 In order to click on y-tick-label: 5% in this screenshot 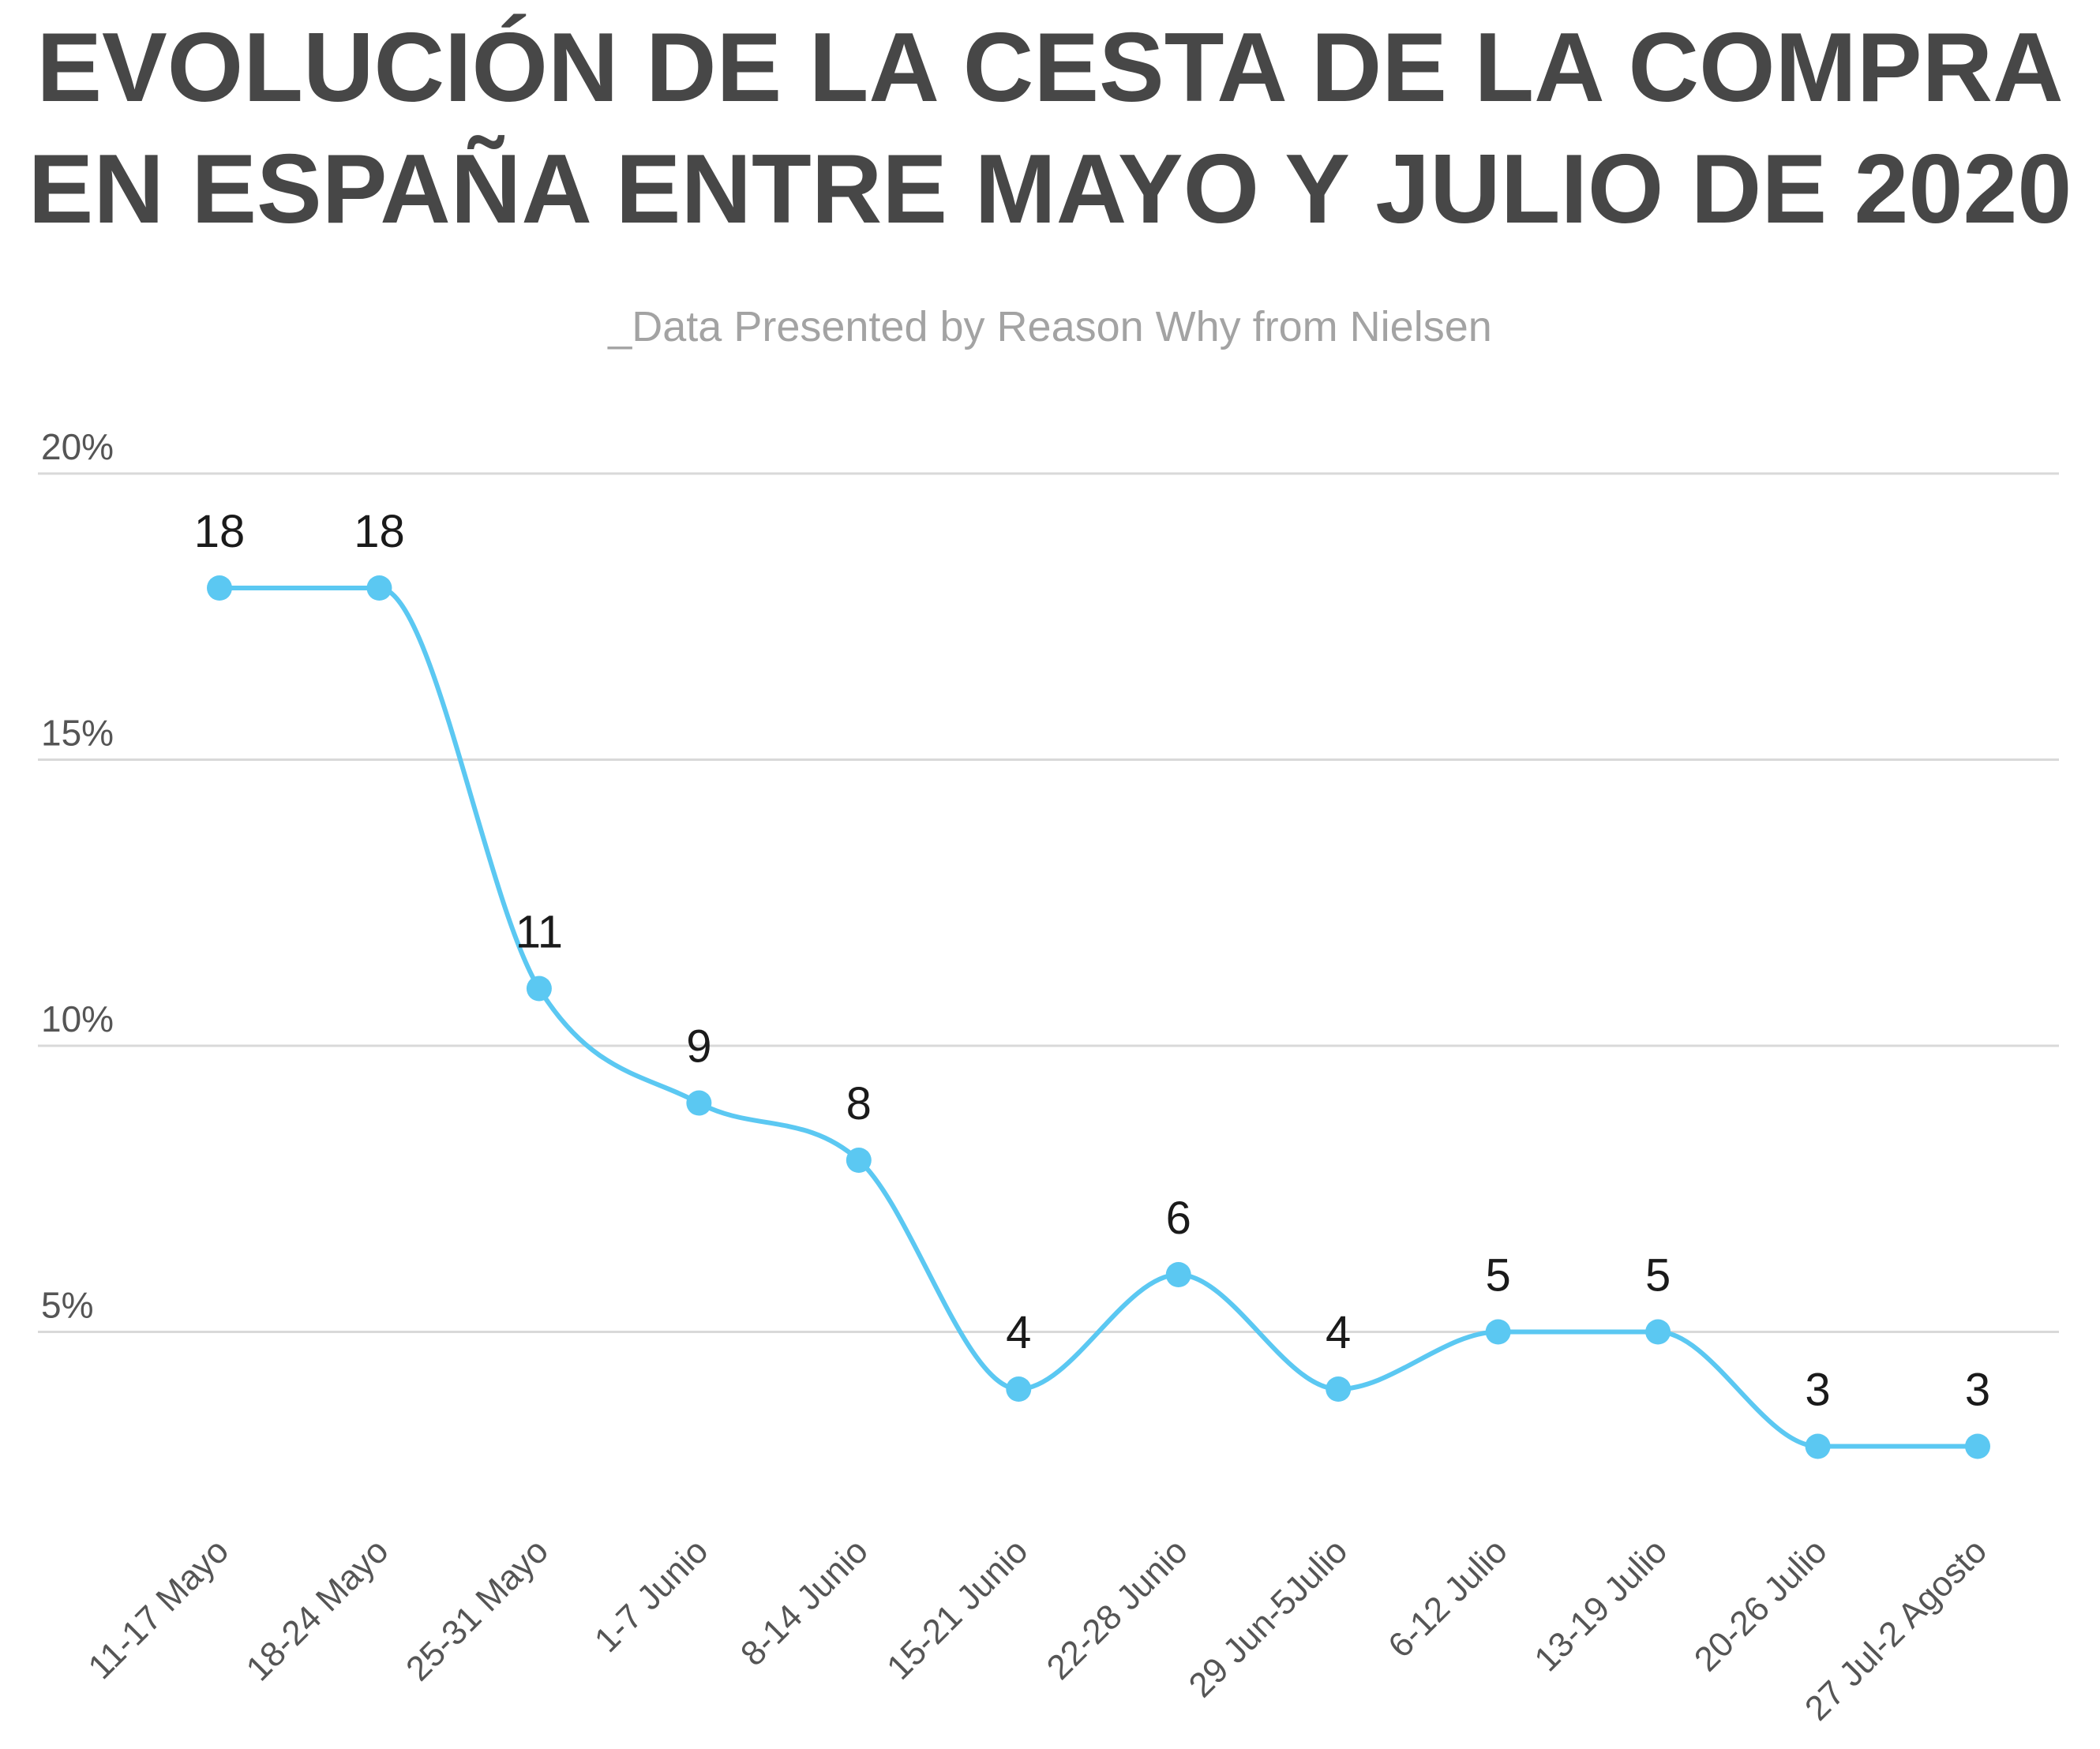, I will do `click(67, 1306)`.